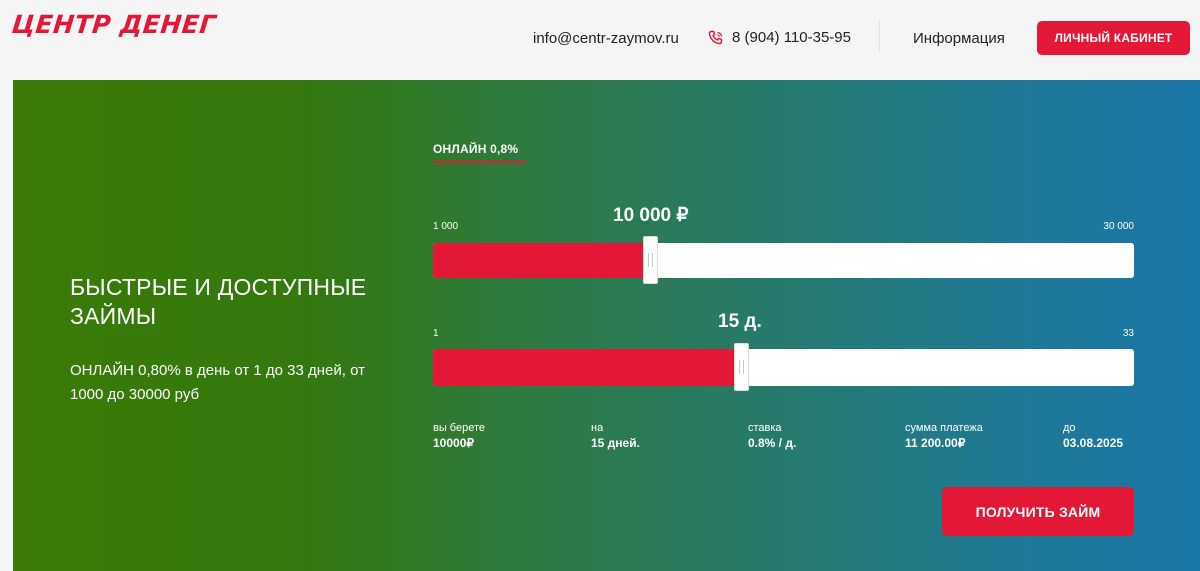  I want to click on summary-rate: ставка 0.8% / д., so click(772, 436).